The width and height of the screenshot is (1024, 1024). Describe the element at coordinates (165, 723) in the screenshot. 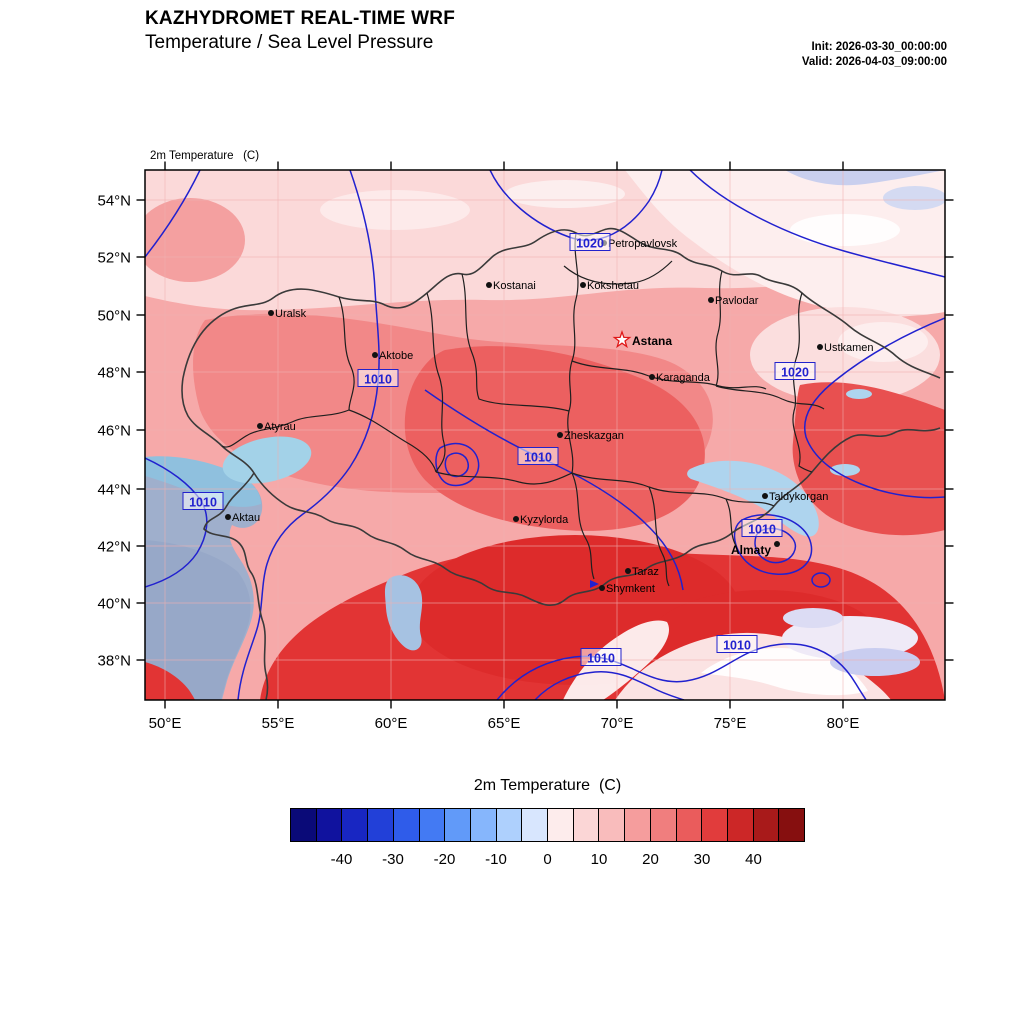

I see `lon-tick-label: 50°E` at that location.